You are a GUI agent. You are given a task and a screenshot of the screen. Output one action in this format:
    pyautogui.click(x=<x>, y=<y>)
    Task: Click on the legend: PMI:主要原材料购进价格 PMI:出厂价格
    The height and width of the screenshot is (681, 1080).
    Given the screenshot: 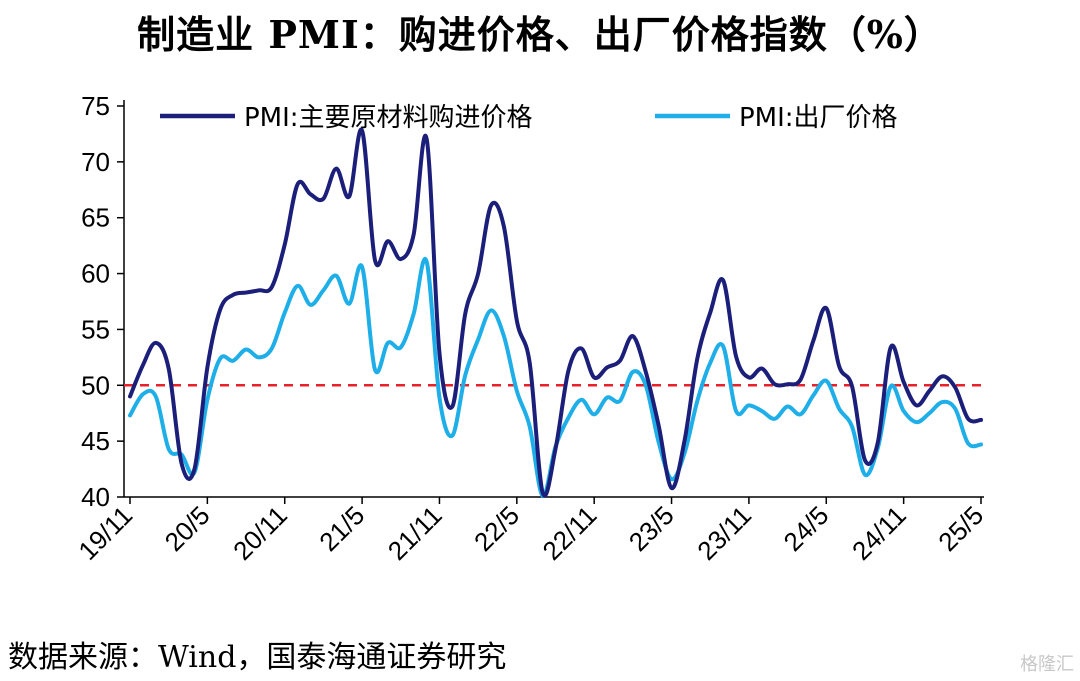 What is the action you would take?
    pyautogui.click(x=529, y=118)
    